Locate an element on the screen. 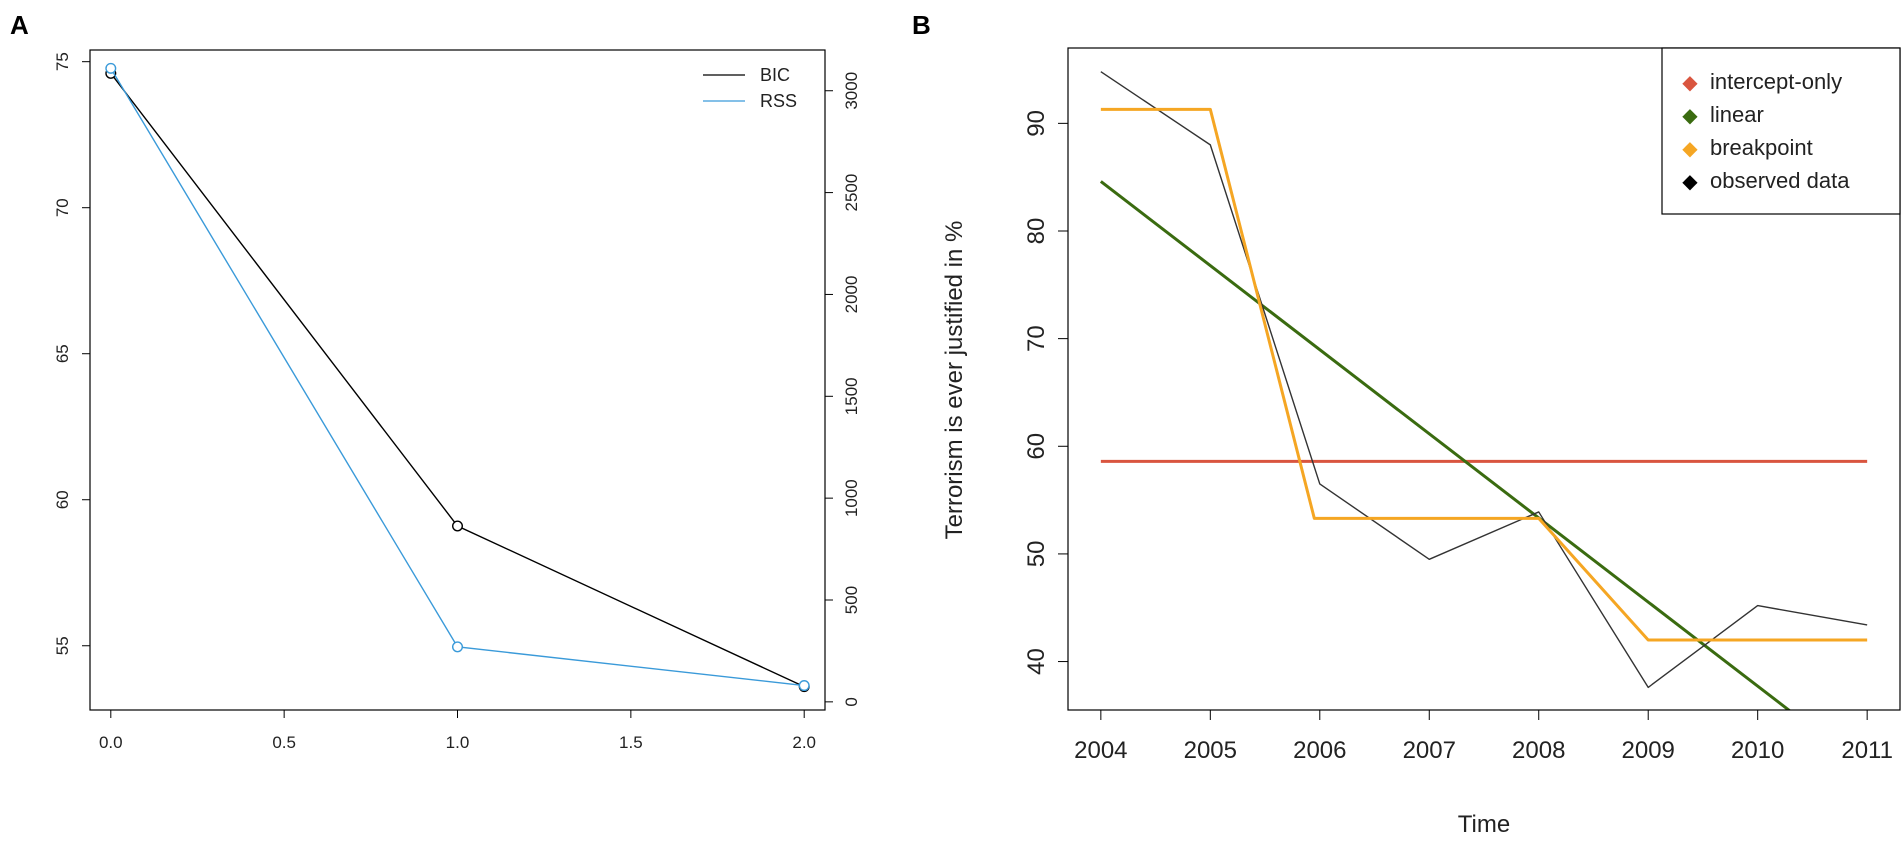 The height and width of the screenshot is (847, 1904). panel-b-x-axis-title: Time is located at coordinates (1484, 824).